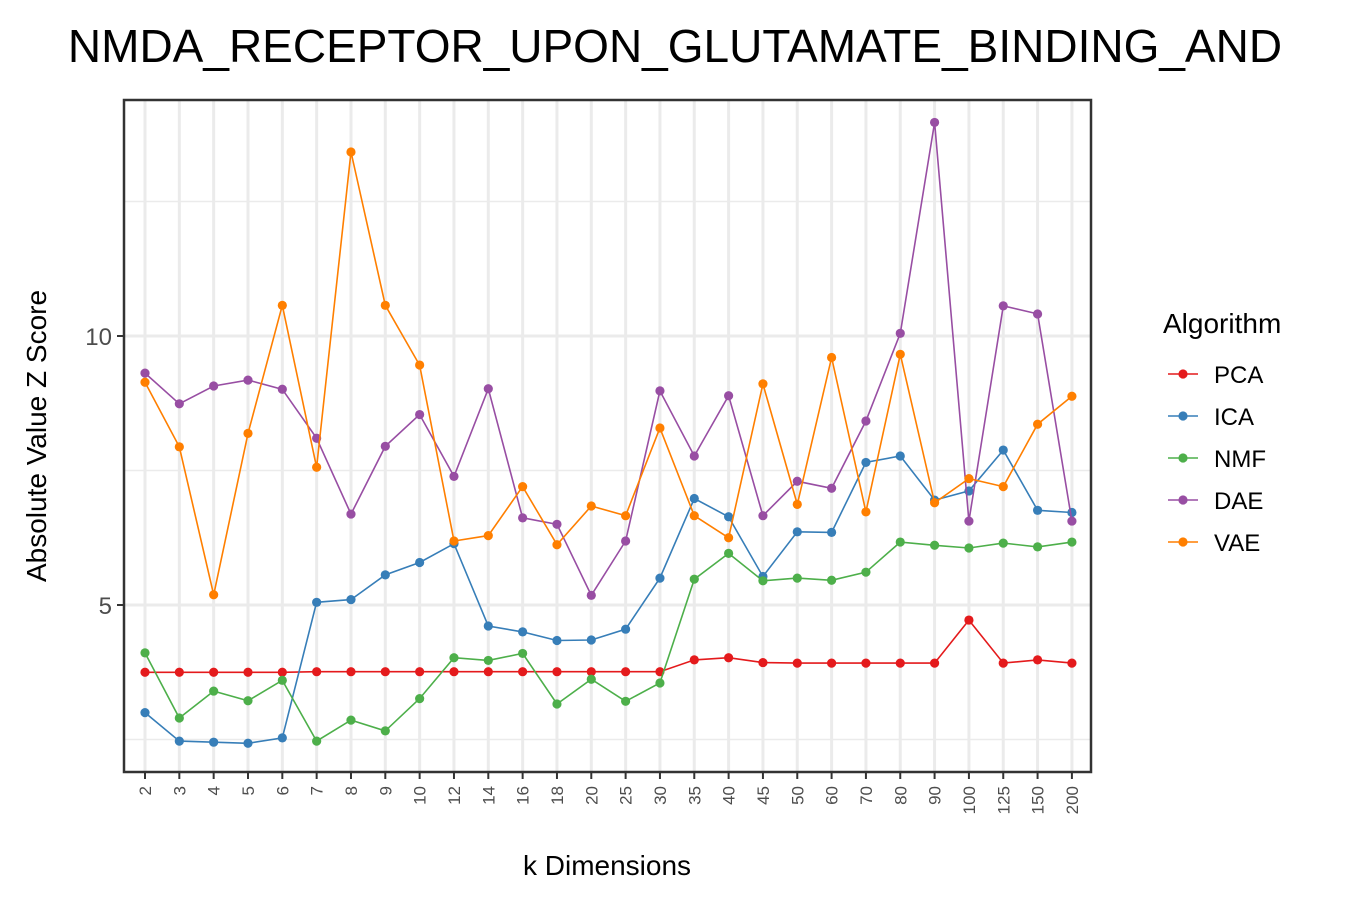  Describe the element at coordinates (282, 790) in the screenshot. I see `x-tick-label: 6` at that location.